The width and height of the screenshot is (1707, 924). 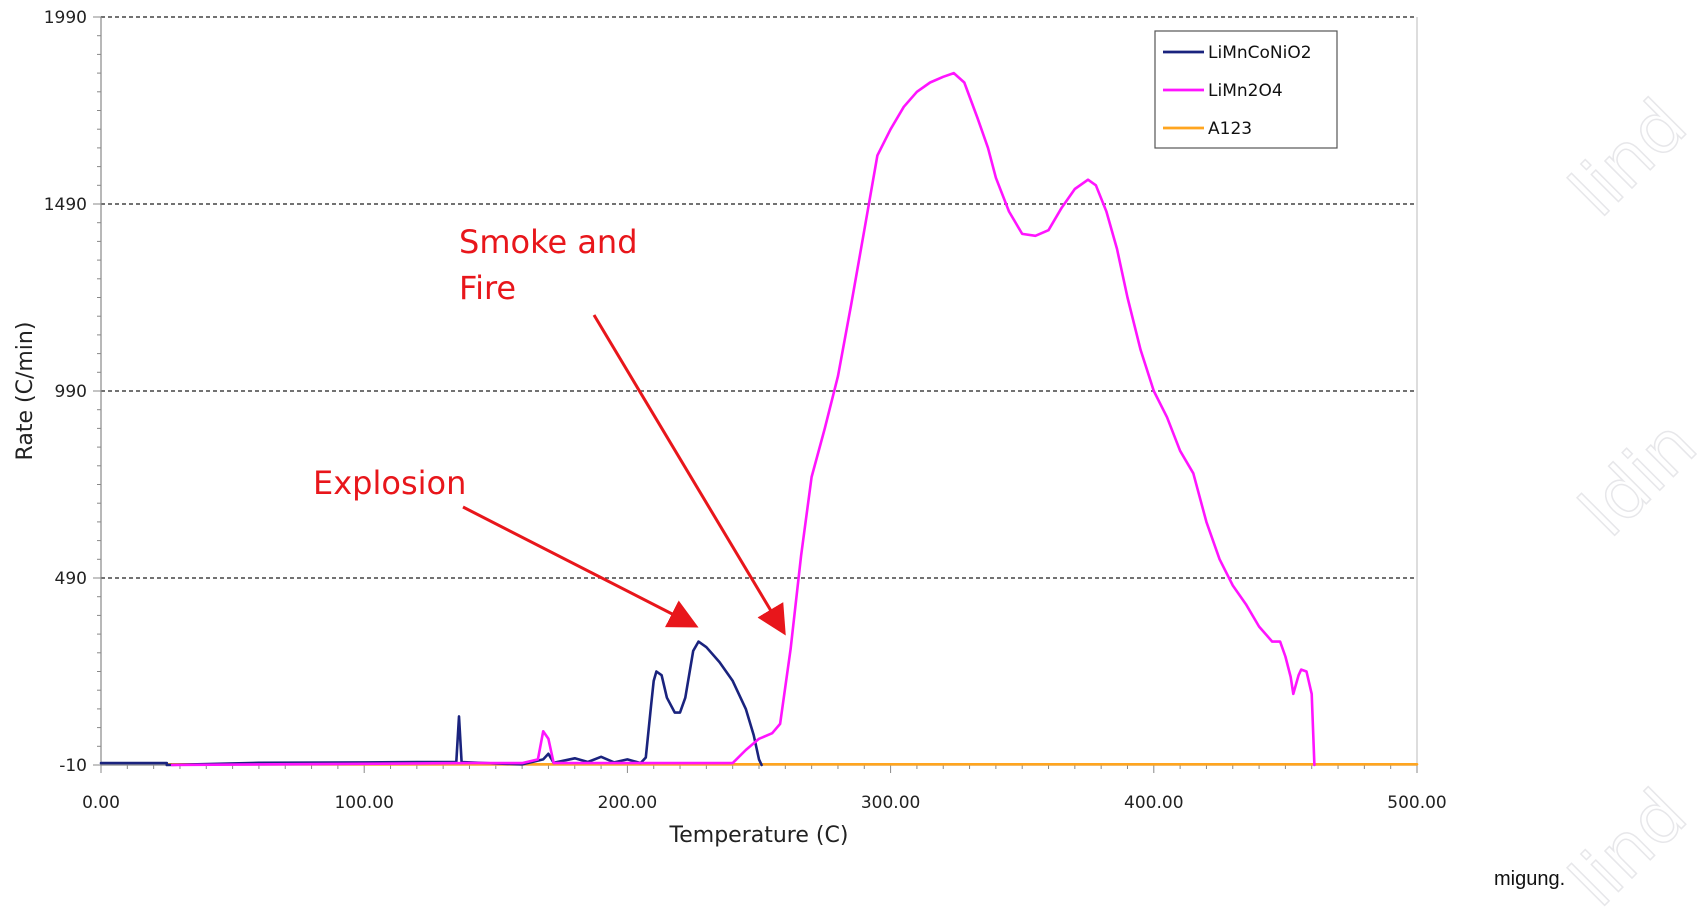 I want to click on x-tick-label: 500.00, so click(x=1416, y=803).